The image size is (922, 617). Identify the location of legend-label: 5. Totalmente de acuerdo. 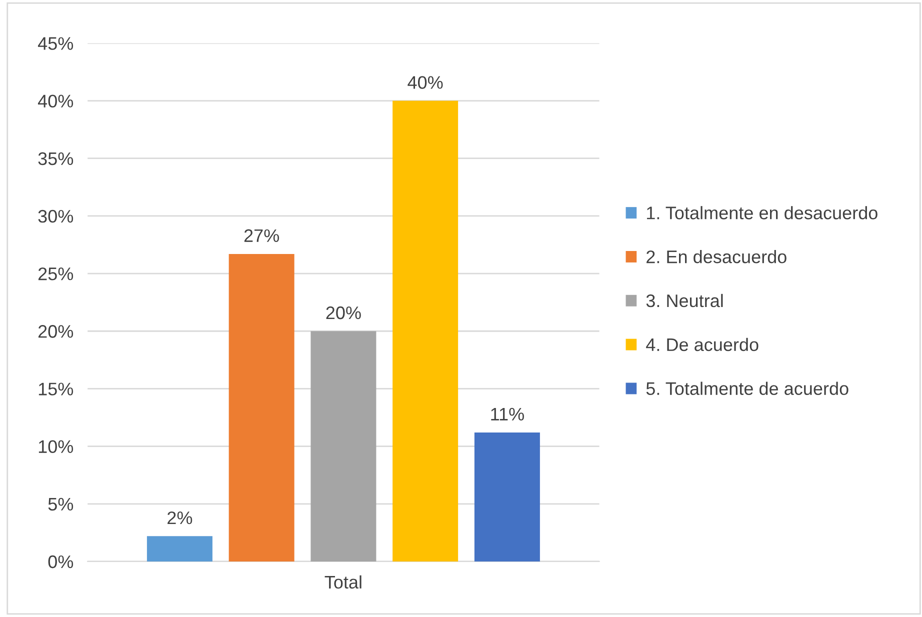
(747, 389).